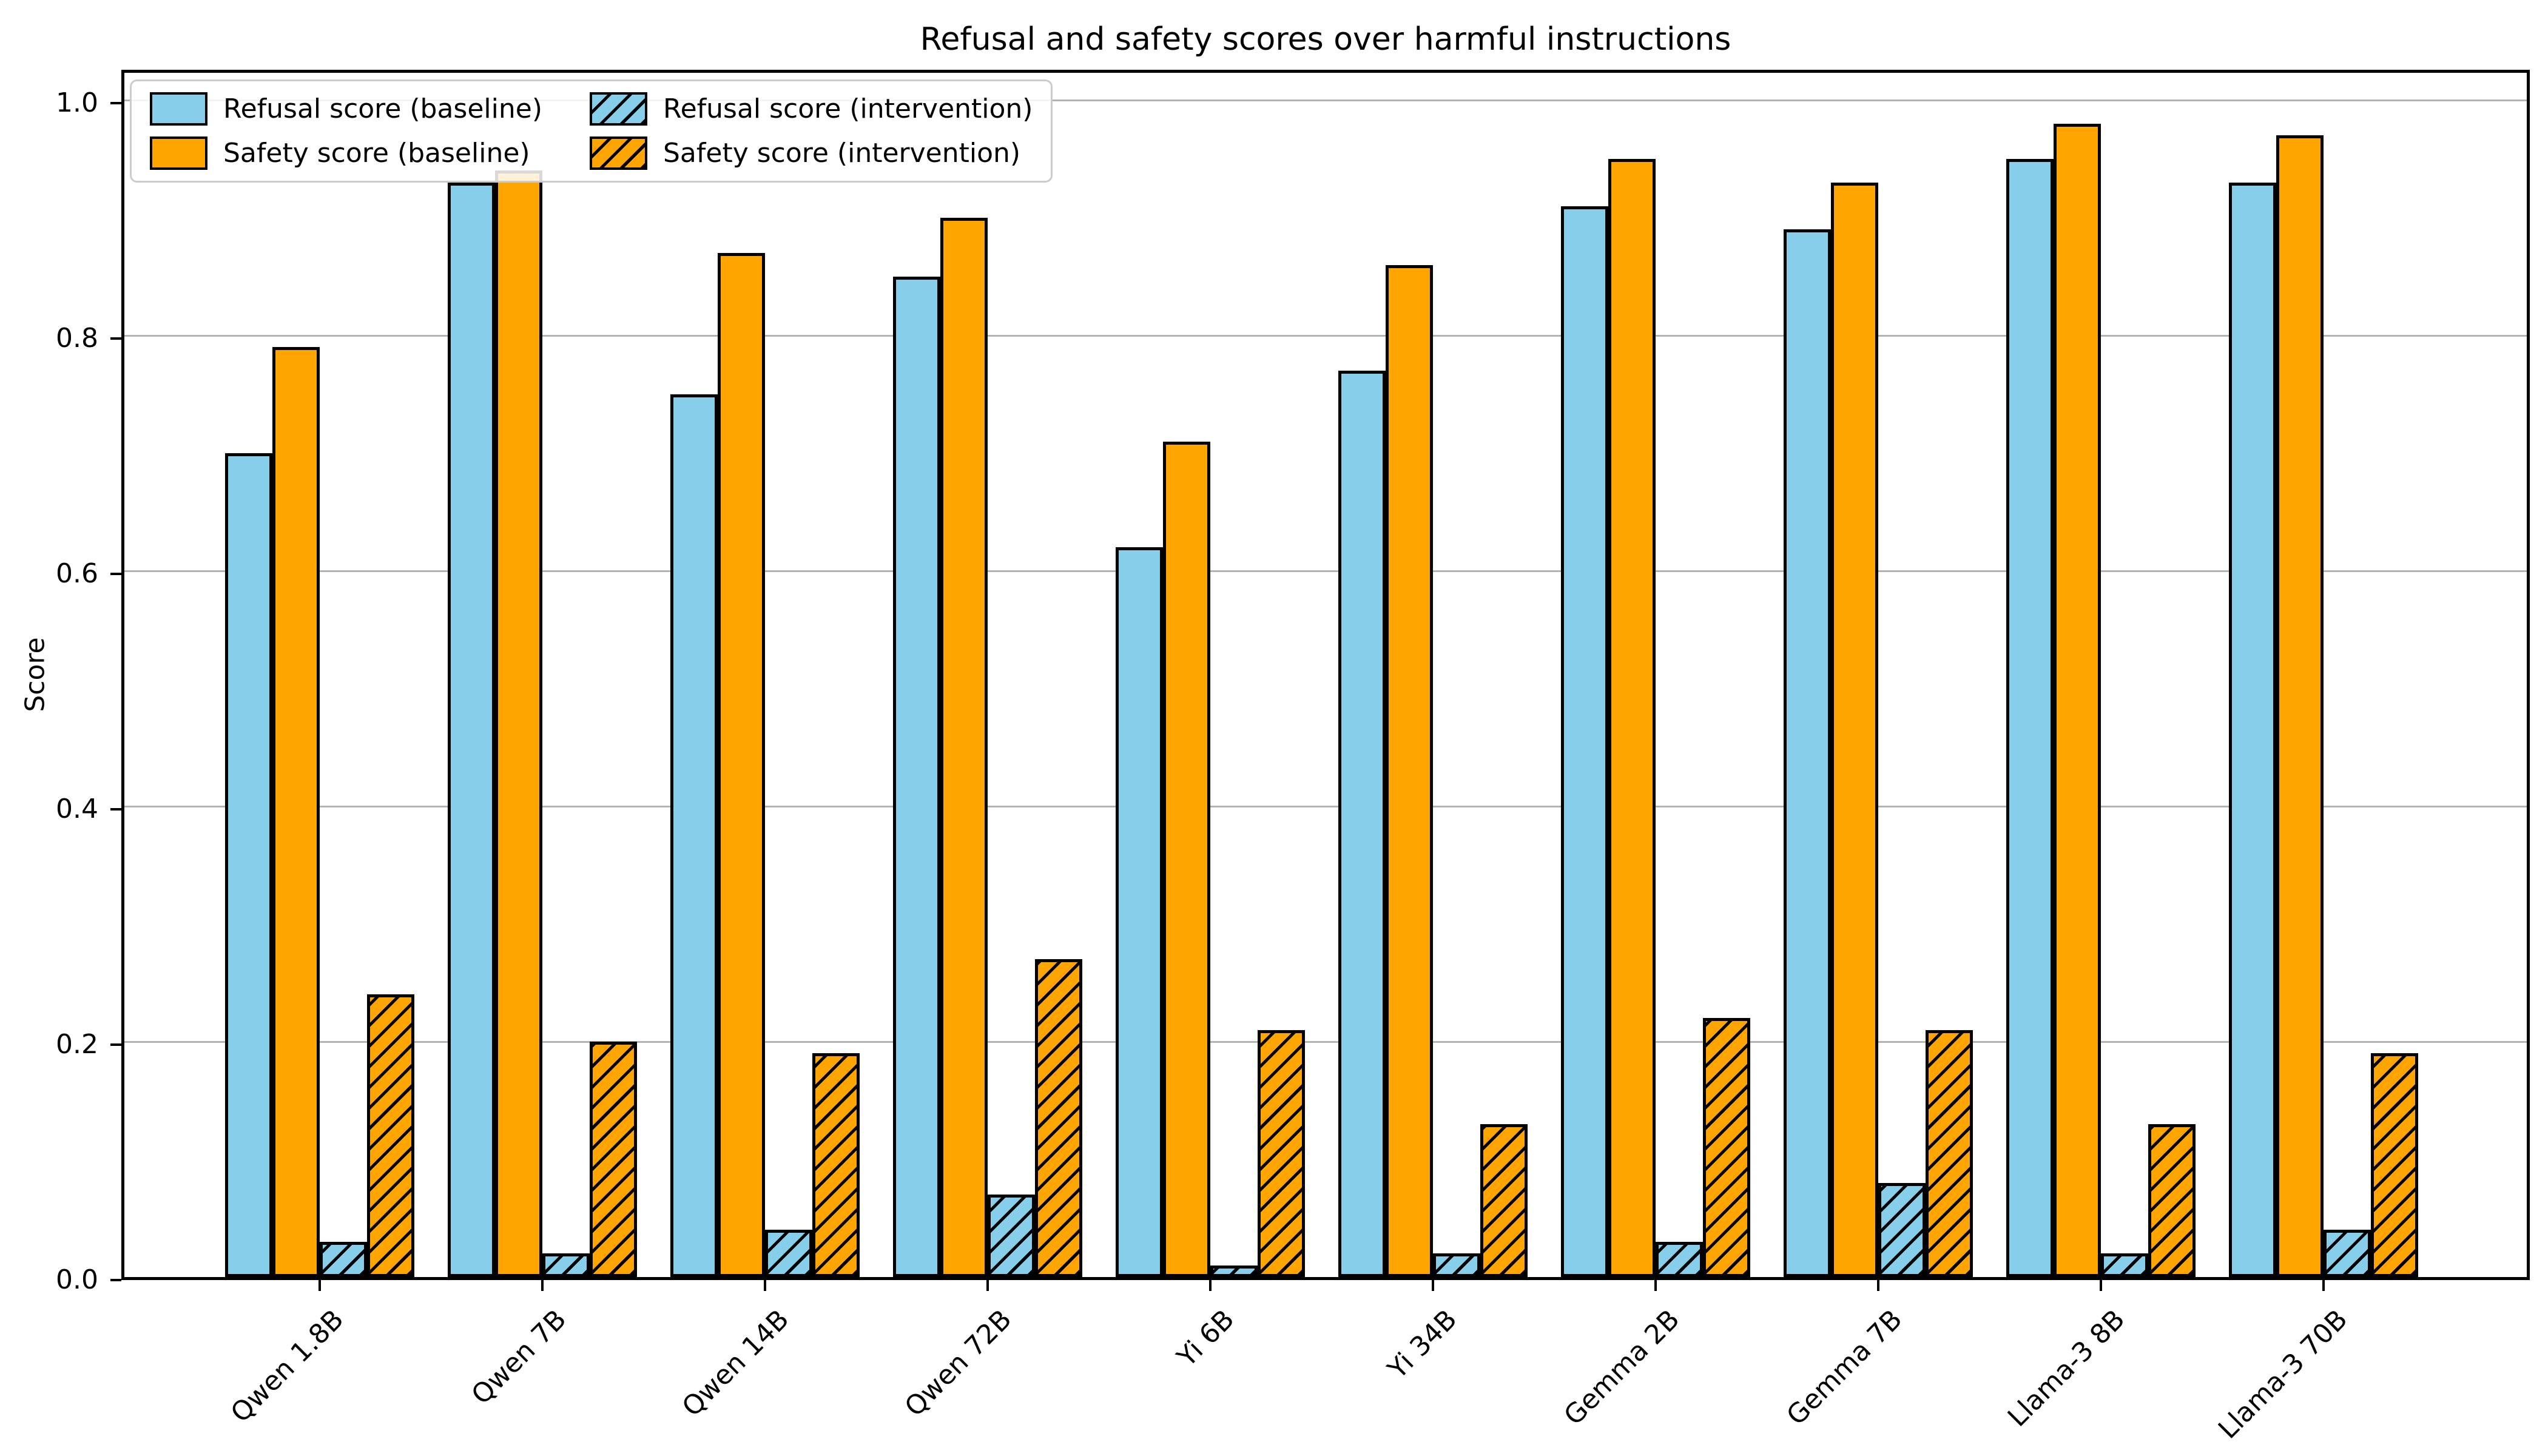 This screenshot has width=2548, height=1456. Describe the element at coordinates (77, 1279) in the screenshot. I see `y-tick-label: 0.0` at that location.